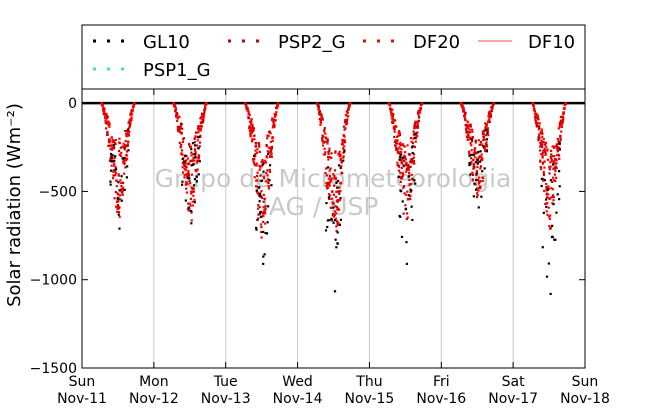  Describe the element at coordinates (152, 70) in the screenshot. I see `legend-item-psp1-g: PSP1_G` at that location.